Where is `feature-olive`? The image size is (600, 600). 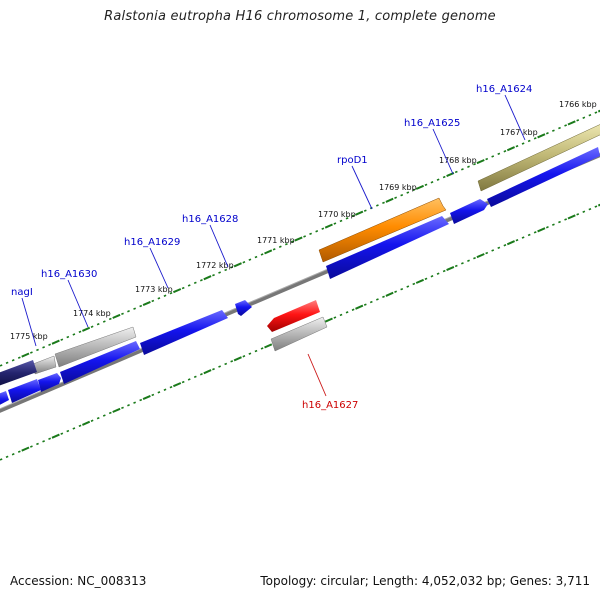 feature-olive is located at coordinates (538, 158).